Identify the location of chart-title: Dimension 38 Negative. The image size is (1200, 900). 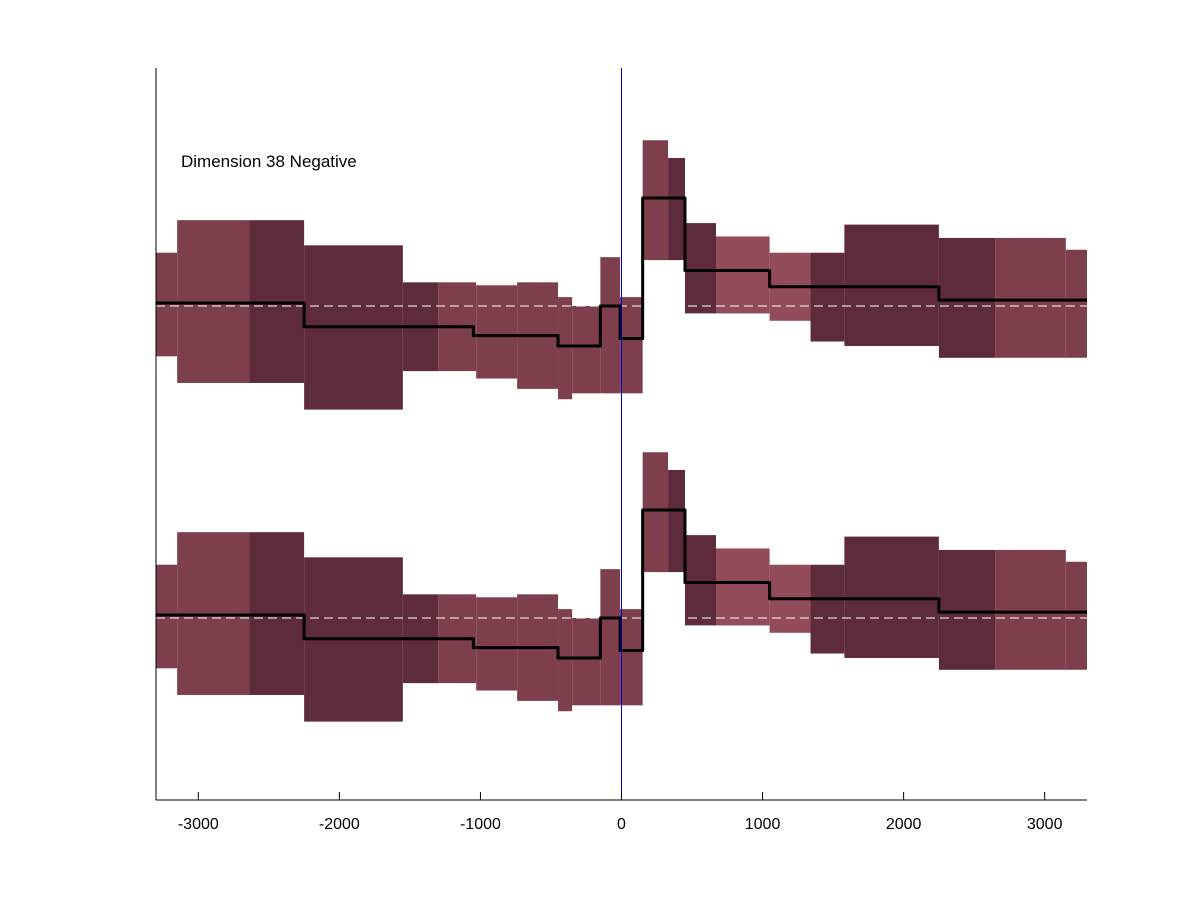
(269, 161).